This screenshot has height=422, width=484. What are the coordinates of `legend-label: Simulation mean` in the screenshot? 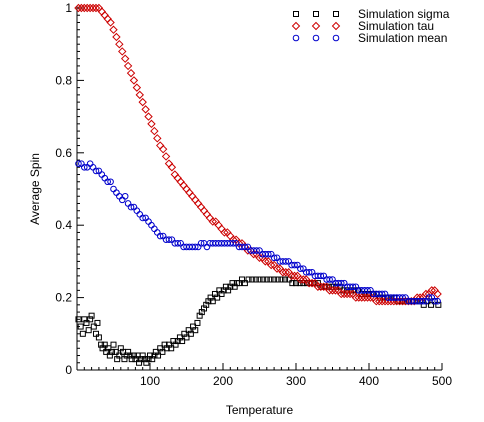 It's located at (402, 38).